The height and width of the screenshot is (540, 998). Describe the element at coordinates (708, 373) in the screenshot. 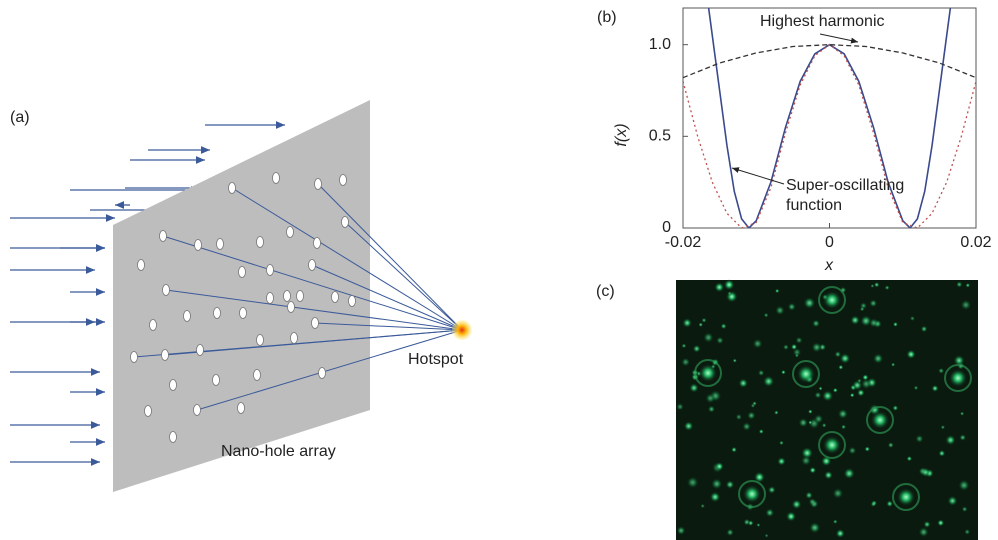

I see `ring` at that location.